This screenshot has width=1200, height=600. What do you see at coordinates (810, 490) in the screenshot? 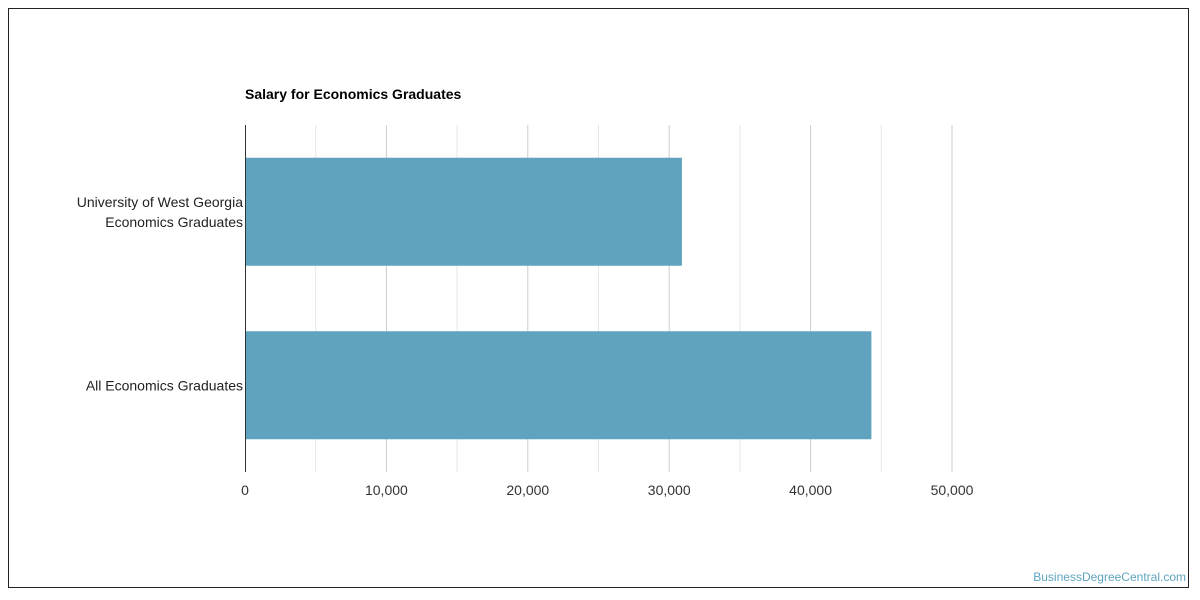
I see `x-tick-label: 40,000` at bounding box center [810, 490].